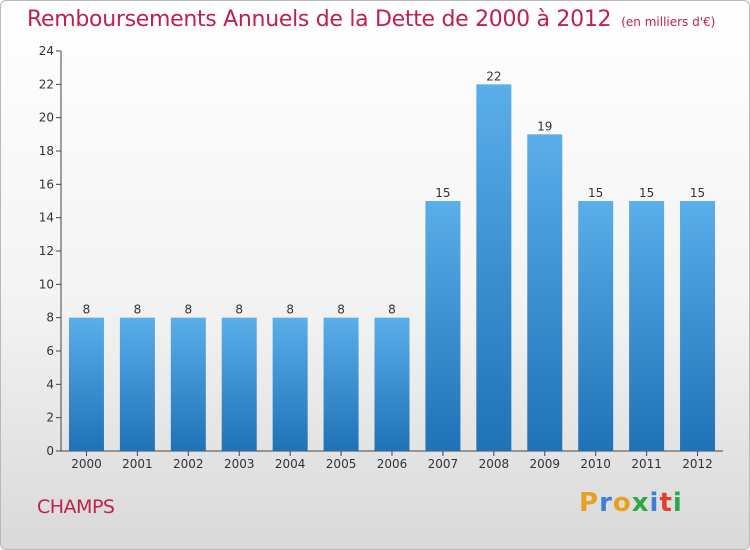 The image size is (750, 550). What do you see at coordinates (622, 503) in the screenshot?
I see `logo-letter: o` at bounding box center [622, 503].